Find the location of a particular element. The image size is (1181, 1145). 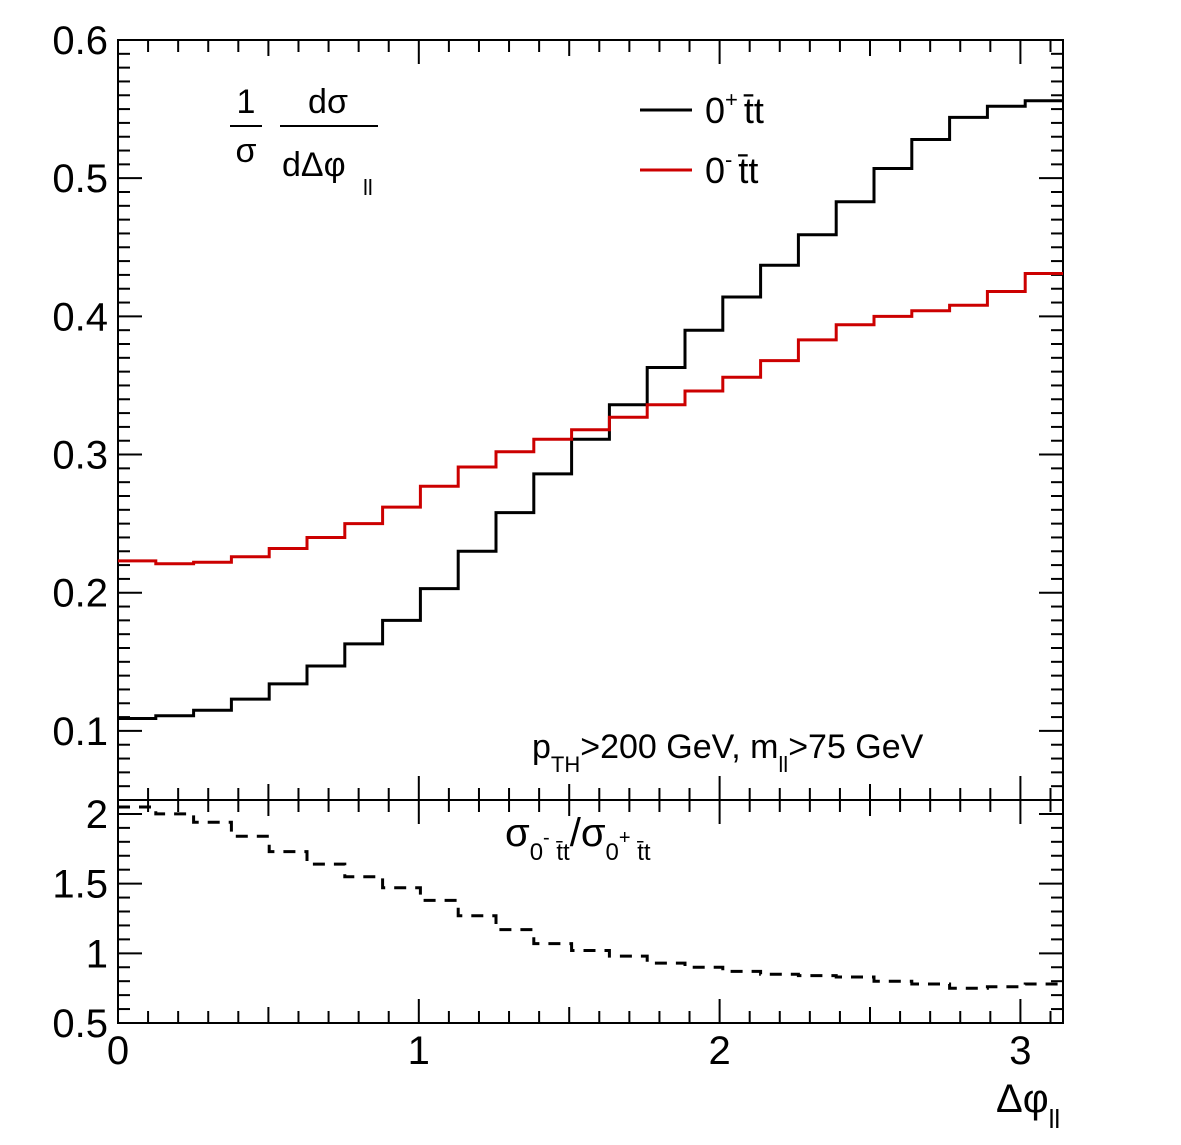

ratio-y-tick-label: 1.5 is located at coordinates (80, 885).